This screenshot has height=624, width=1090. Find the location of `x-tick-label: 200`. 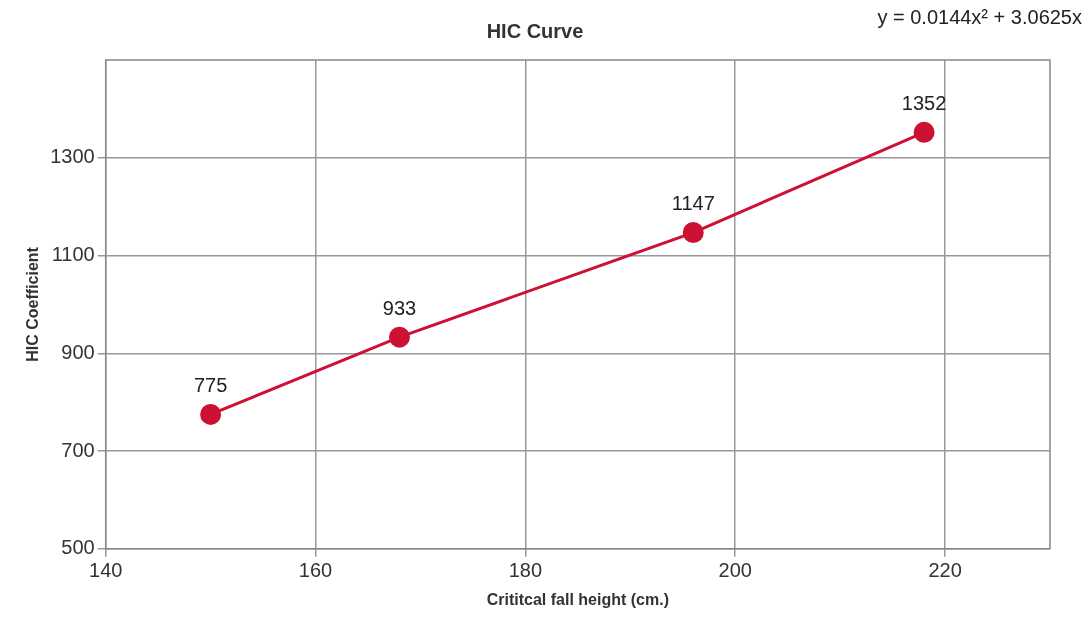

x-tick-label: 200 is located at coordinates (735, 570).